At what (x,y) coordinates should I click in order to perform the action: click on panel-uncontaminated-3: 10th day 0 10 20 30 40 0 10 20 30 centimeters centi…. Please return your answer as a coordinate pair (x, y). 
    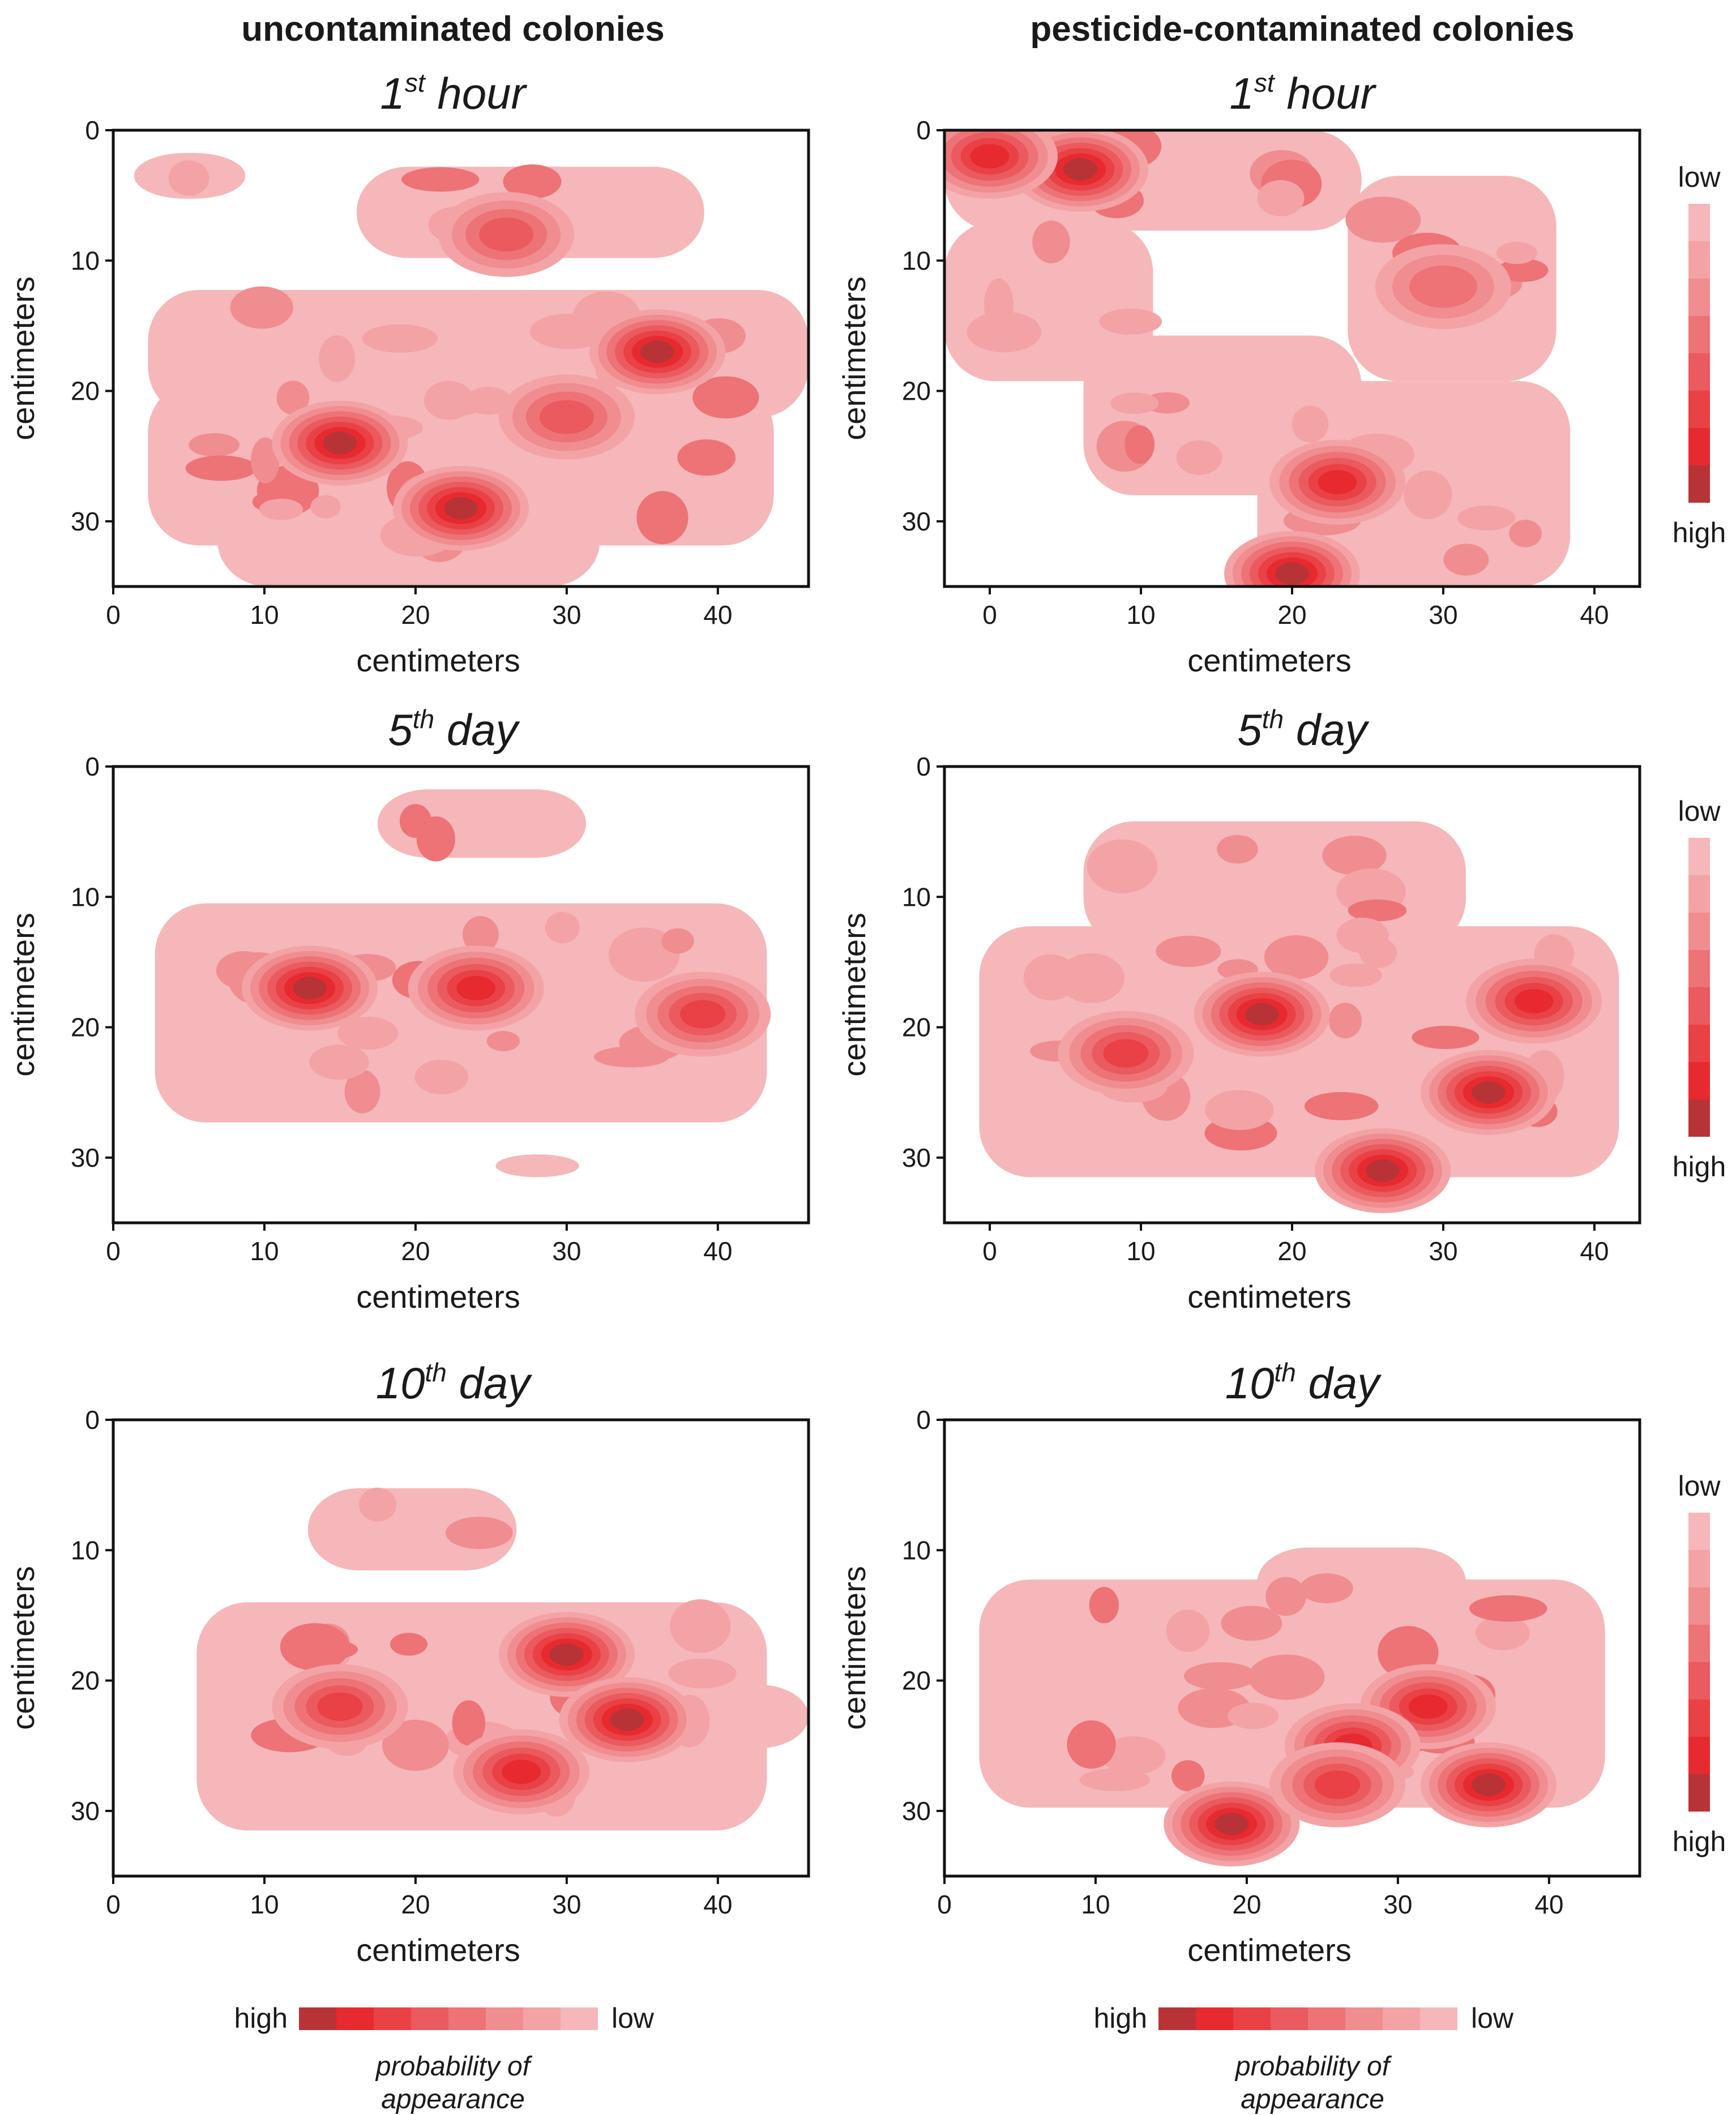
    Looking at the image, I should click on (407, 1663).